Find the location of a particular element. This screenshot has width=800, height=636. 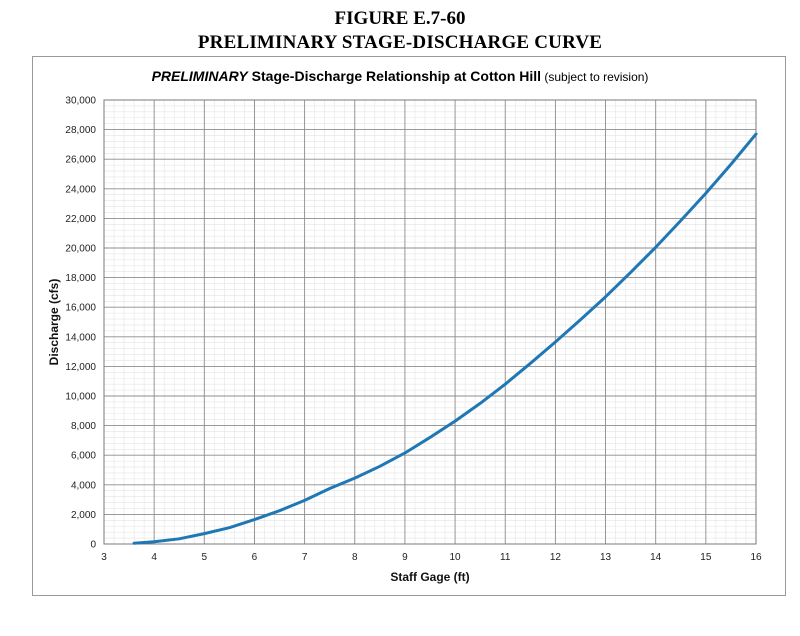

x-tick-label: 11 is located at coordinates (505, 557).